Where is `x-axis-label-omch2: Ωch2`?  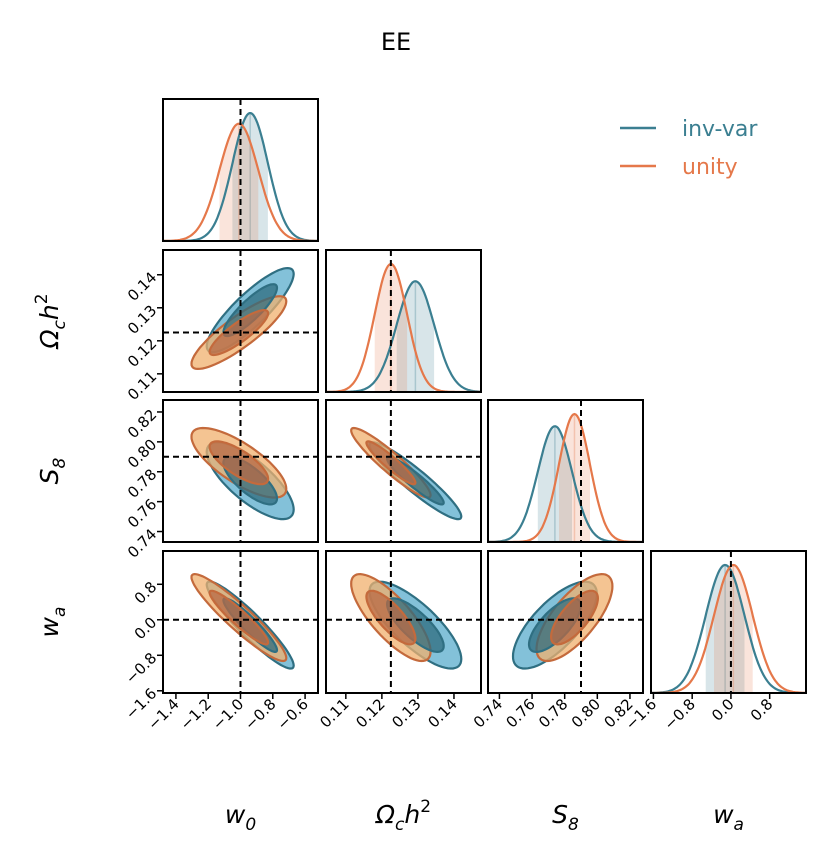
x-axis-label-omch2: Ωch2 is located at coordinates (403, 816).